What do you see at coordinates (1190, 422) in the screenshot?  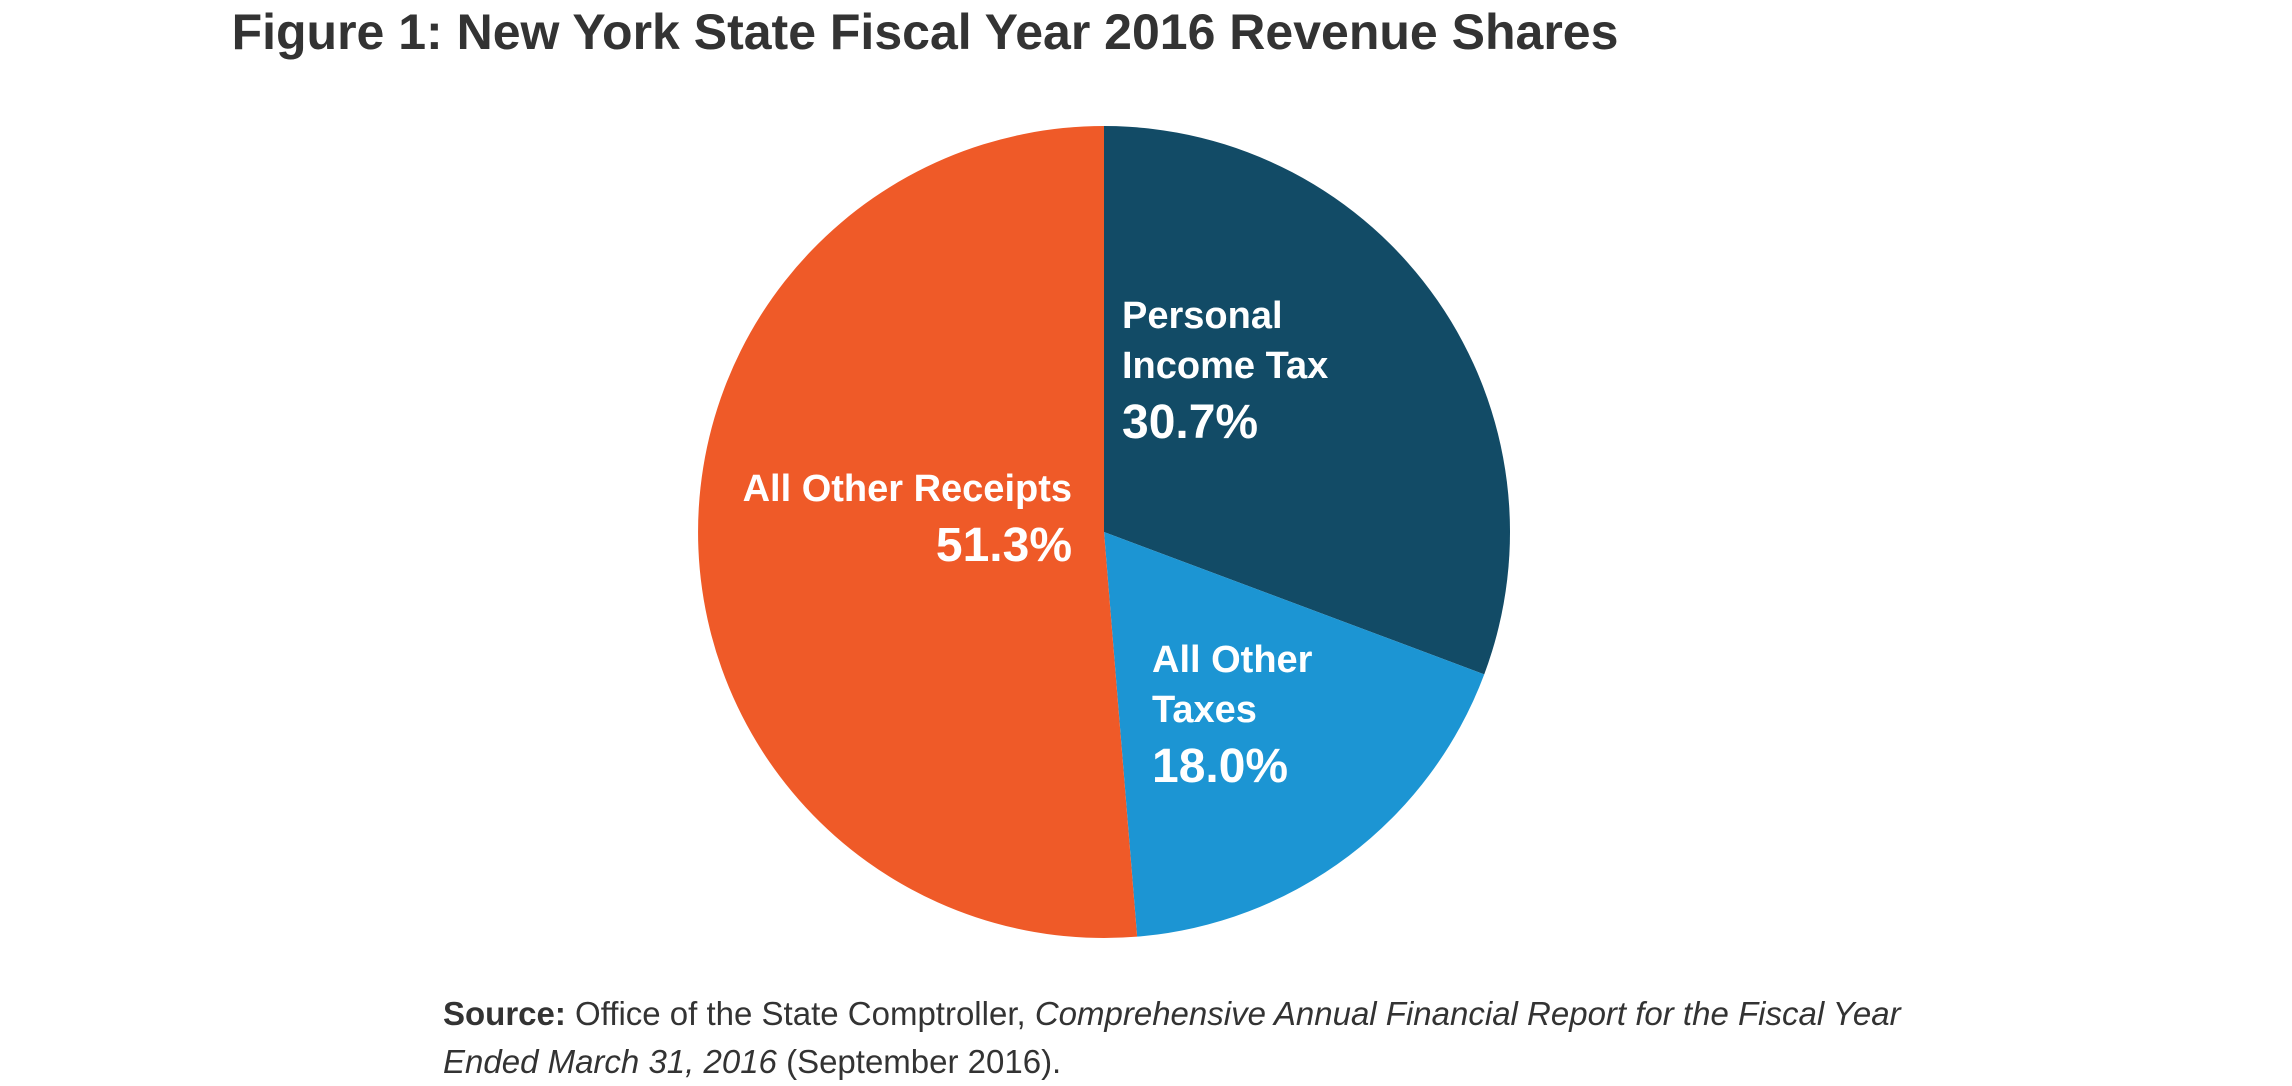 I see `slice-percent-label: 30.7%` at bounding box center [1190, 422].